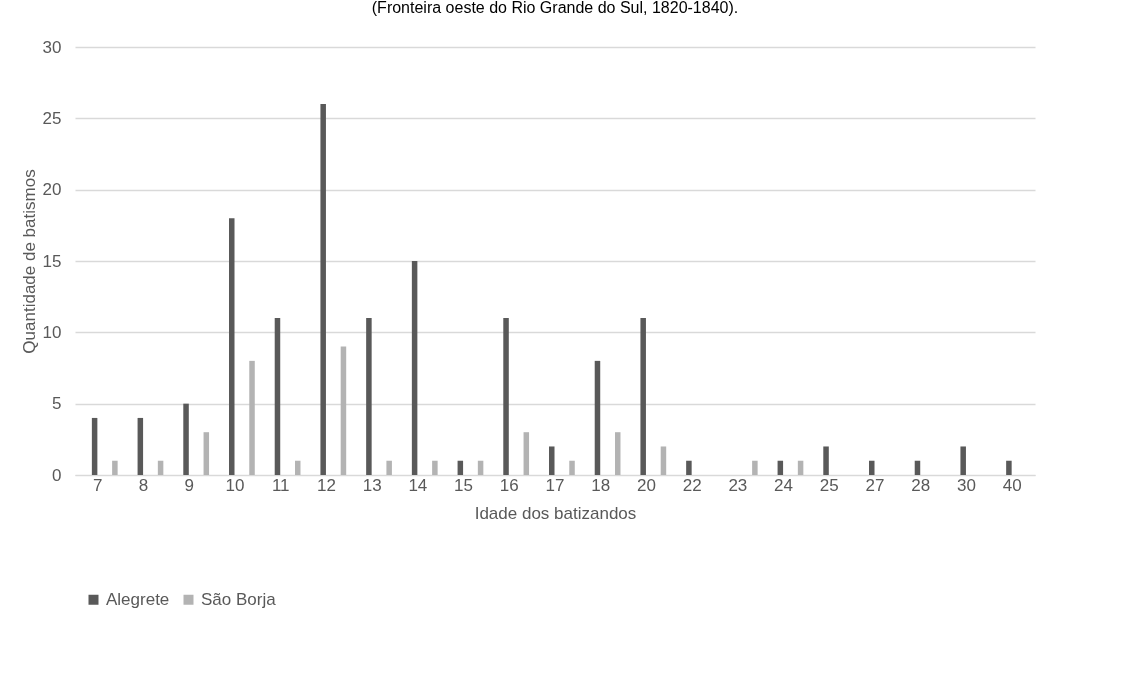  What do you see at coordinates (326, 485) in the screenshot?
I see `x-tick-label: 12` at bounding box center [326, 485].